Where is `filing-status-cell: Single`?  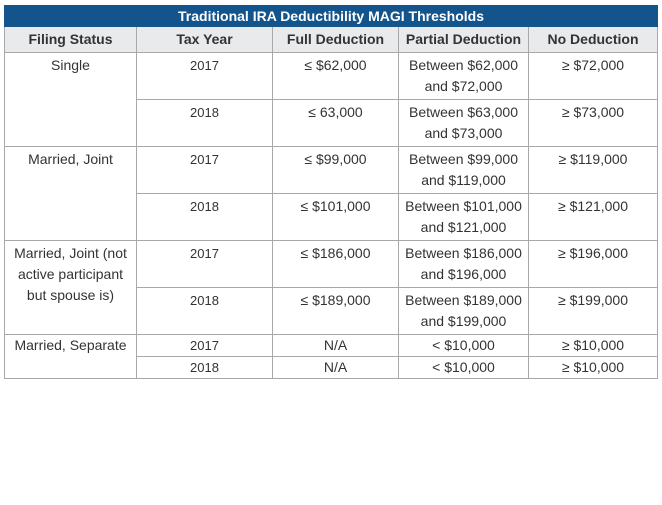
filing-status-cell: Single is located at coordinates (70, 99).